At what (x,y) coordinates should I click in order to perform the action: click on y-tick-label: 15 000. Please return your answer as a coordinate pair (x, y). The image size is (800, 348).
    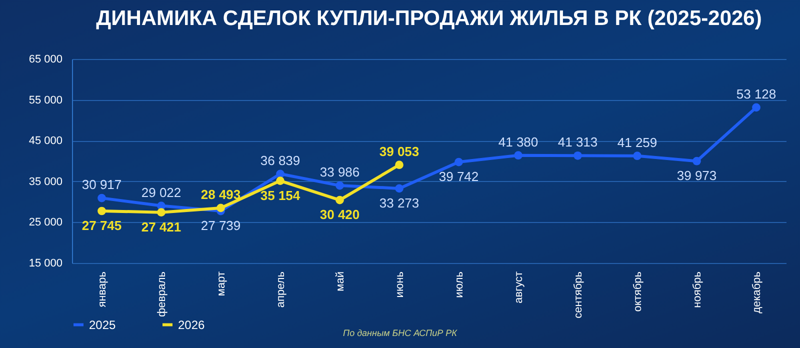
    Looking at the image, I should click on (45, 264).